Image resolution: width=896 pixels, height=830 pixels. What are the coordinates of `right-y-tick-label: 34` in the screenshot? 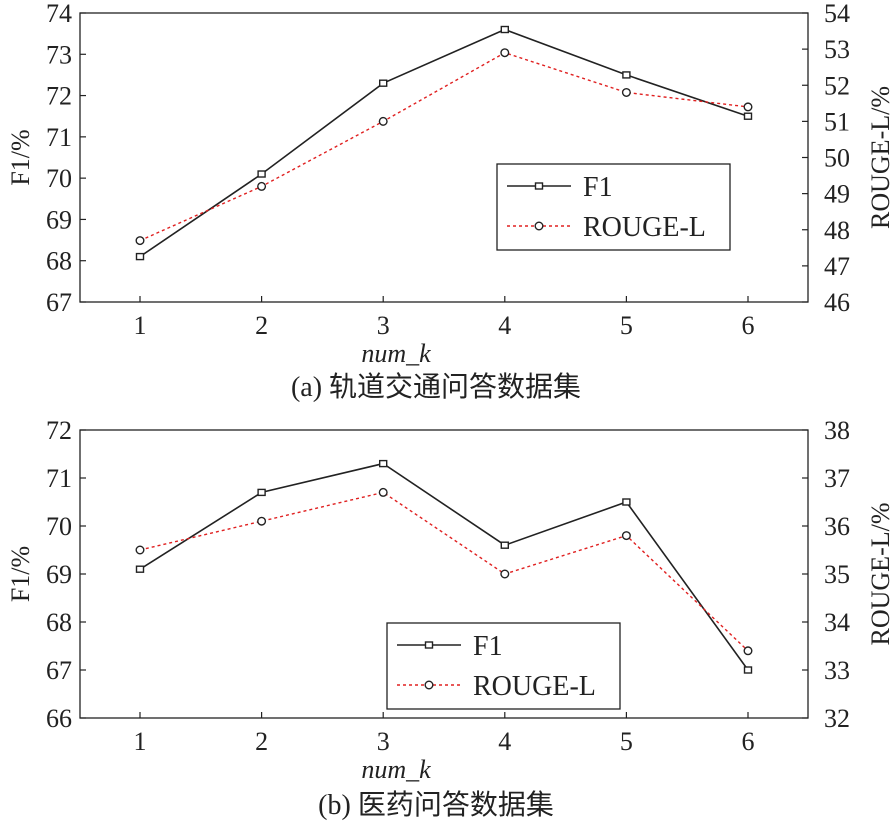 It's located at (837, 622).